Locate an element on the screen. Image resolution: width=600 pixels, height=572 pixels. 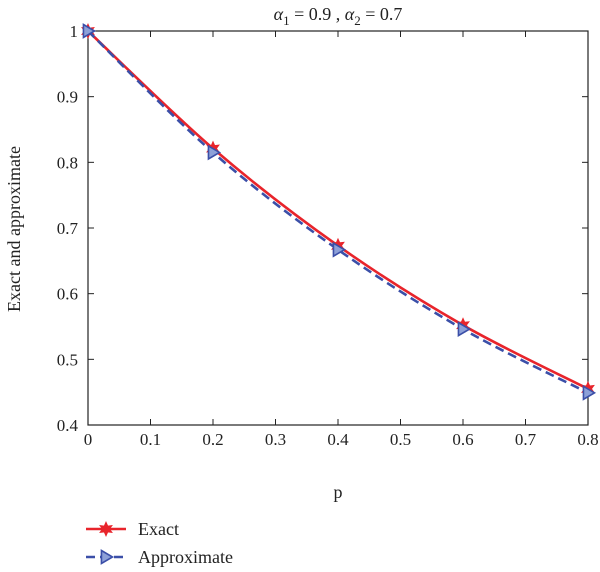
x-tick-label: 0.5 is located at coordinates (400, 439).